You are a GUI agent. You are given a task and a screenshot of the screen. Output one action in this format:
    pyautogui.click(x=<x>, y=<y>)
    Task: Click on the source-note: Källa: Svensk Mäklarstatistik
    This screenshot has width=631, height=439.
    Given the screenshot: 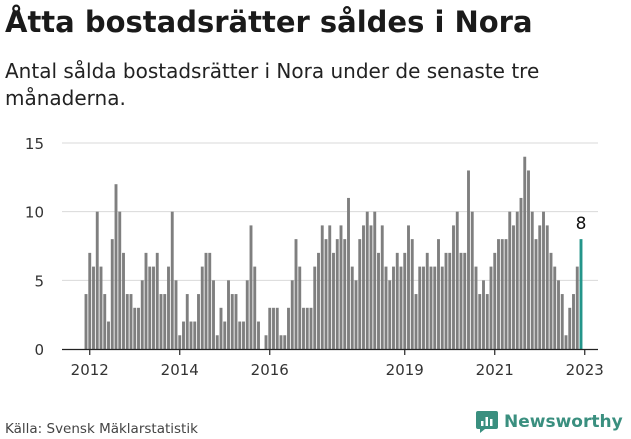 What is the action you would take?
    pyautogui.click(x=101, y=429)
    